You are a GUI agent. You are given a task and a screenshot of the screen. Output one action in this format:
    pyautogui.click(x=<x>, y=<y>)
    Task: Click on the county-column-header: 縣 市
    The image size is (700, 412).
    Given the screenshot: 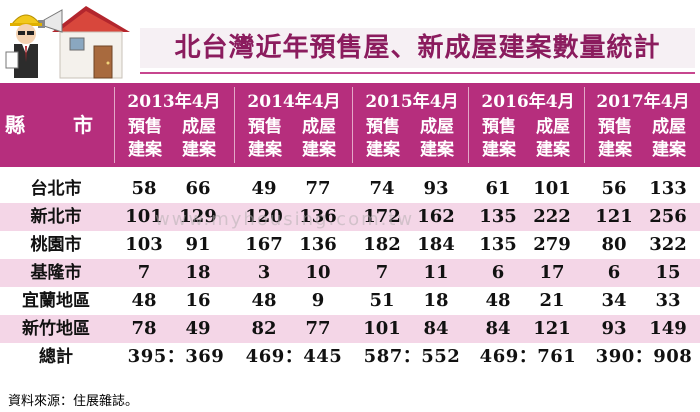 What is the action you would take?
    pyautogui.click(x=56, y=125)
    